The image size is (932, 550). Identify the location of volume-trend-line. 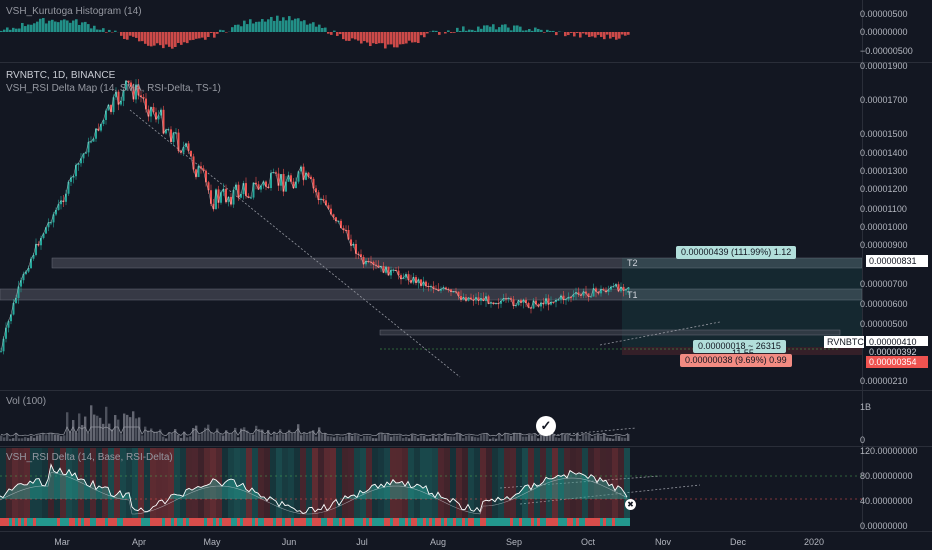
(590, 432).